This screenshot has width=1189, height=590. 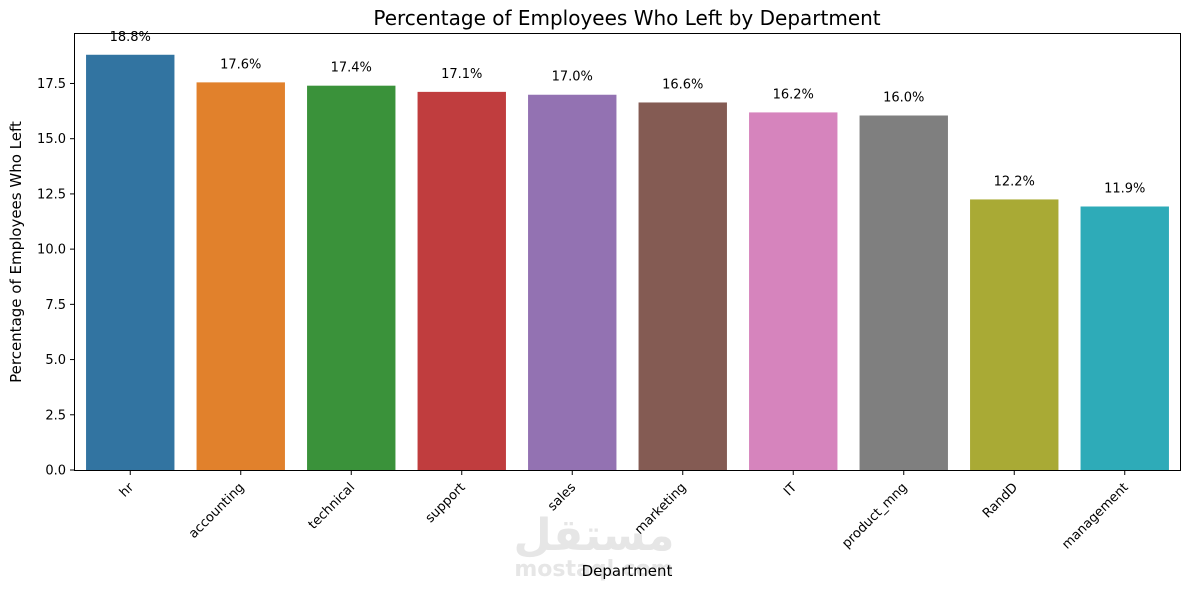 I want to click on x-tick-label: management, so click(x=1095, y=516).